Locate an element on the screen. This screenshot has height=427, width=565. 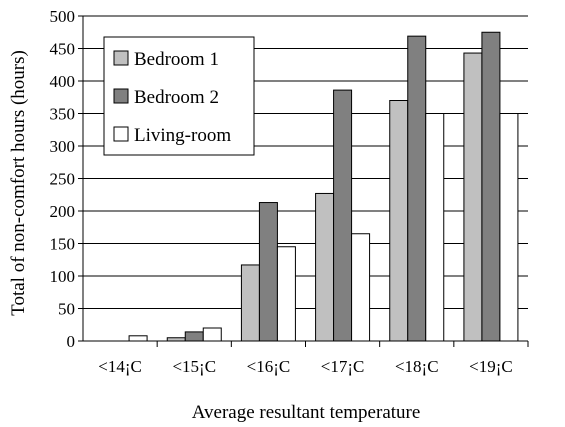
y-tick-label: 200 is located at coordinates (63, 211).